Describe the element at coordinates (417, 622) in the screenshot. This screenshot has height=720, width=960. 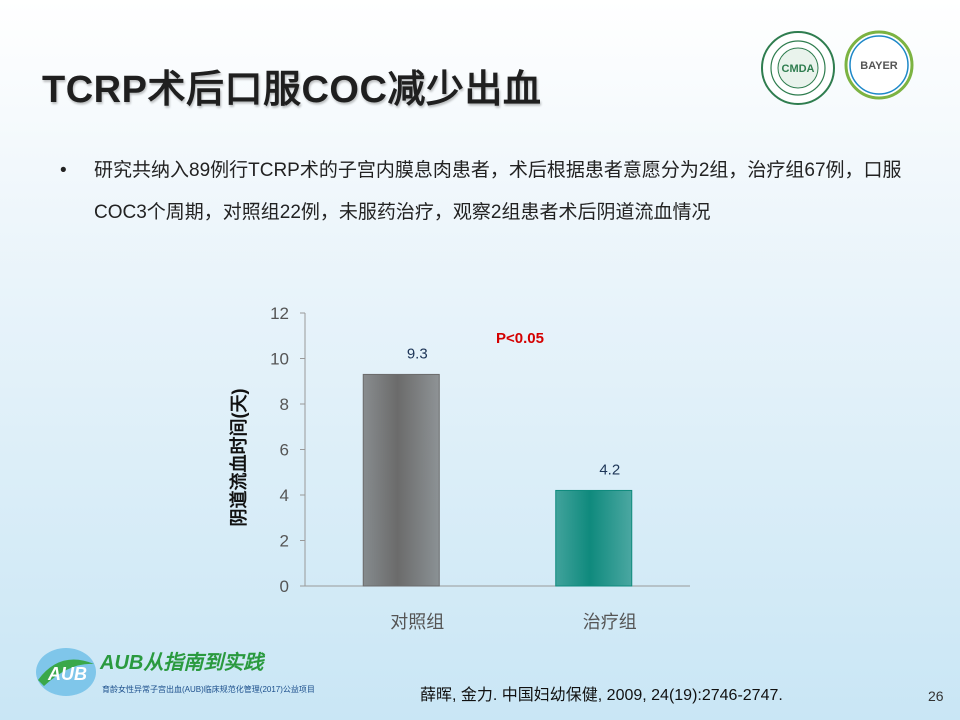
I see `x-category-label: 对照组` at that location.